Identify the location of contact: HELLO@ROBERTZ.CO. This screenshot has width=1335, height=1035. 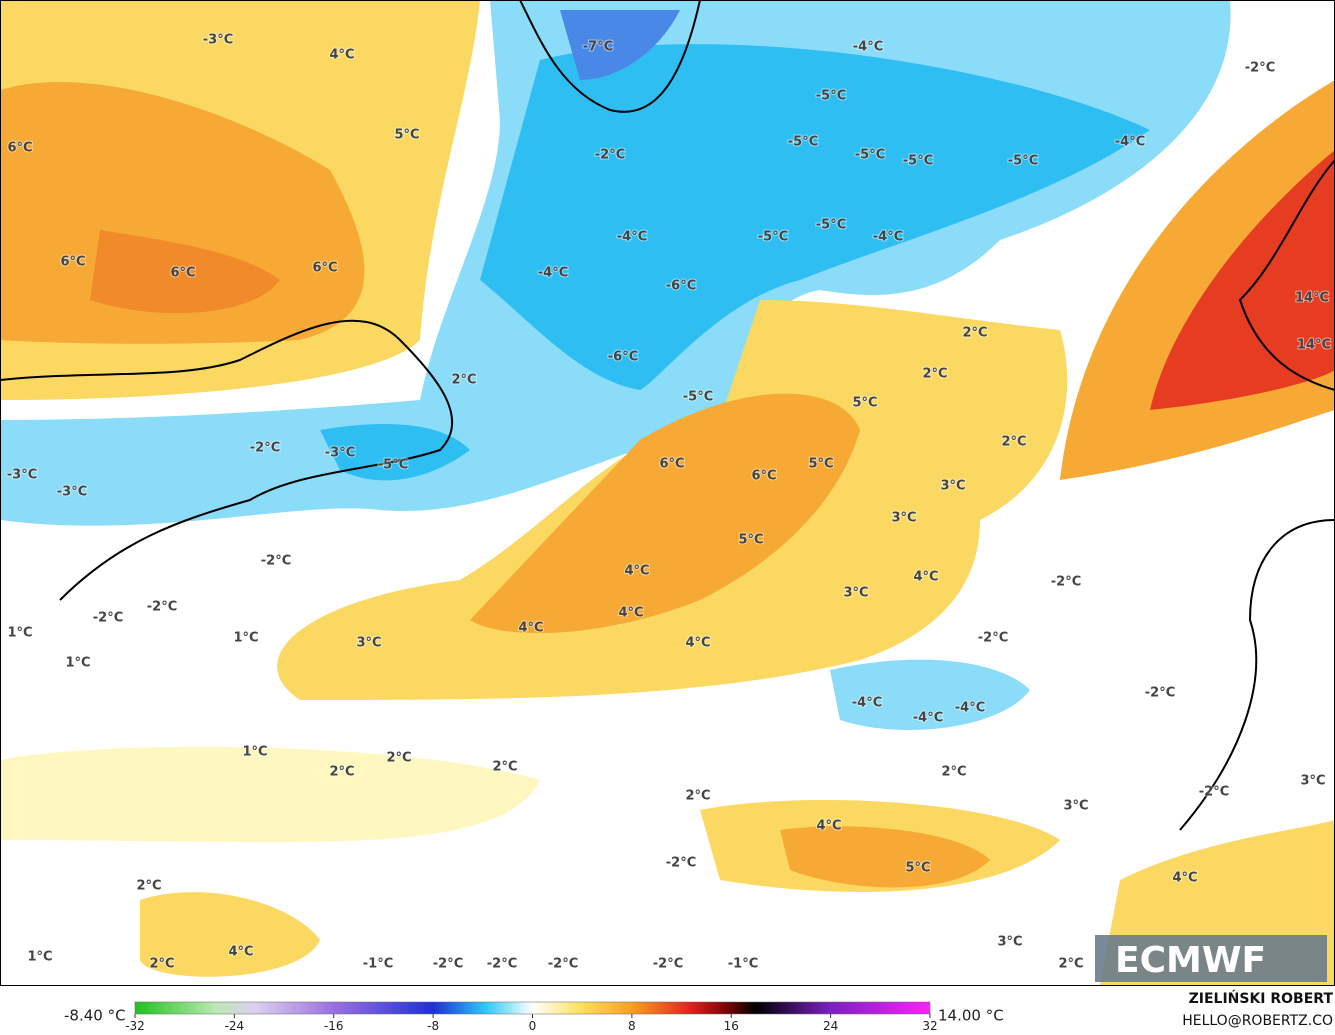
(1257, 1021).